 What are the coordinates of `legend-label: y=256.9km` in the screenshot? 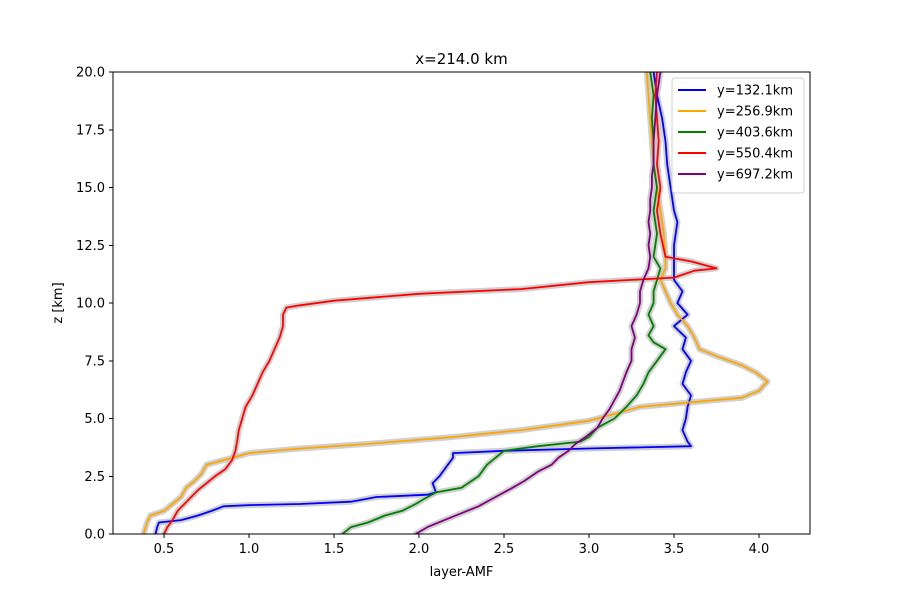 It's located at (755, 112).